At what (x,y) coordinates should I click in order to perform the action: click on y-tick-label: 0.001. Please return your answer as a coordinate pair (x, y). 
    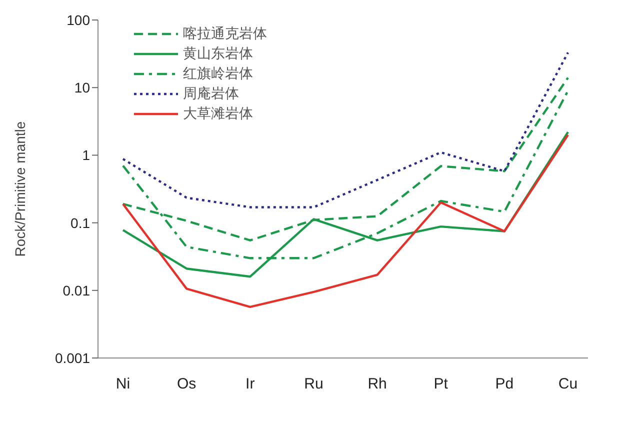
    Looking at the image, I should click on (72, 358).